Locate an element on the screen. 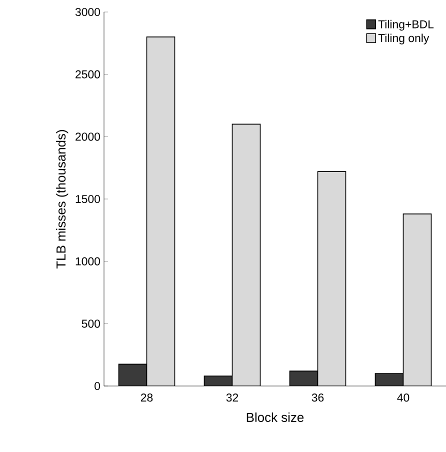 The height and width of the screenshot is (452, 446). legend-label: Tiling only is located at coordinates (404, 39).